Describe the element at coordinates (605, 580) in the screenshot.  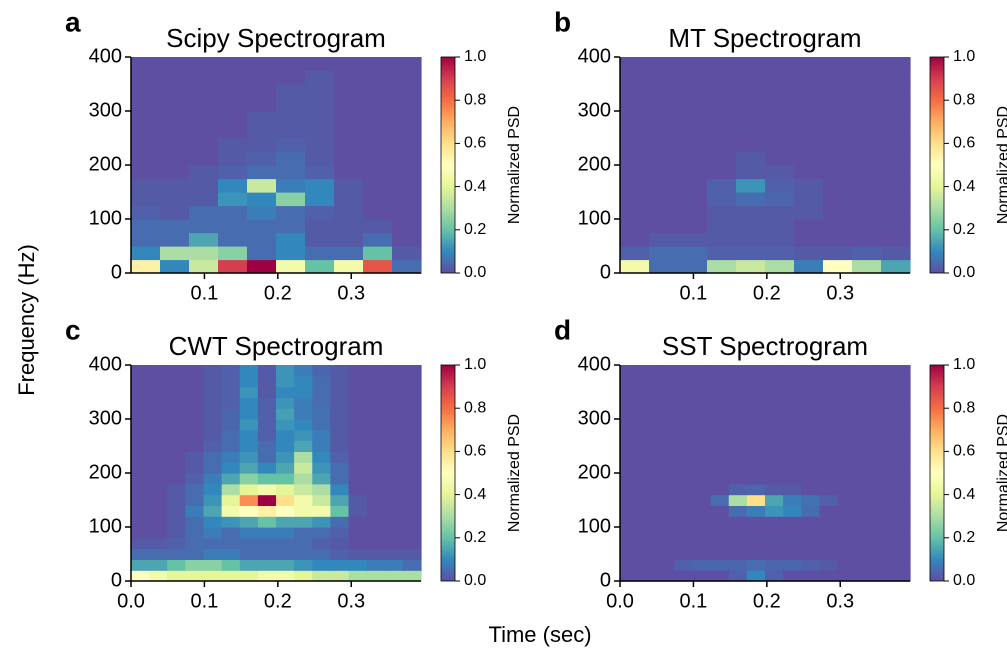
I see `y-tick-label: 0` at that location.